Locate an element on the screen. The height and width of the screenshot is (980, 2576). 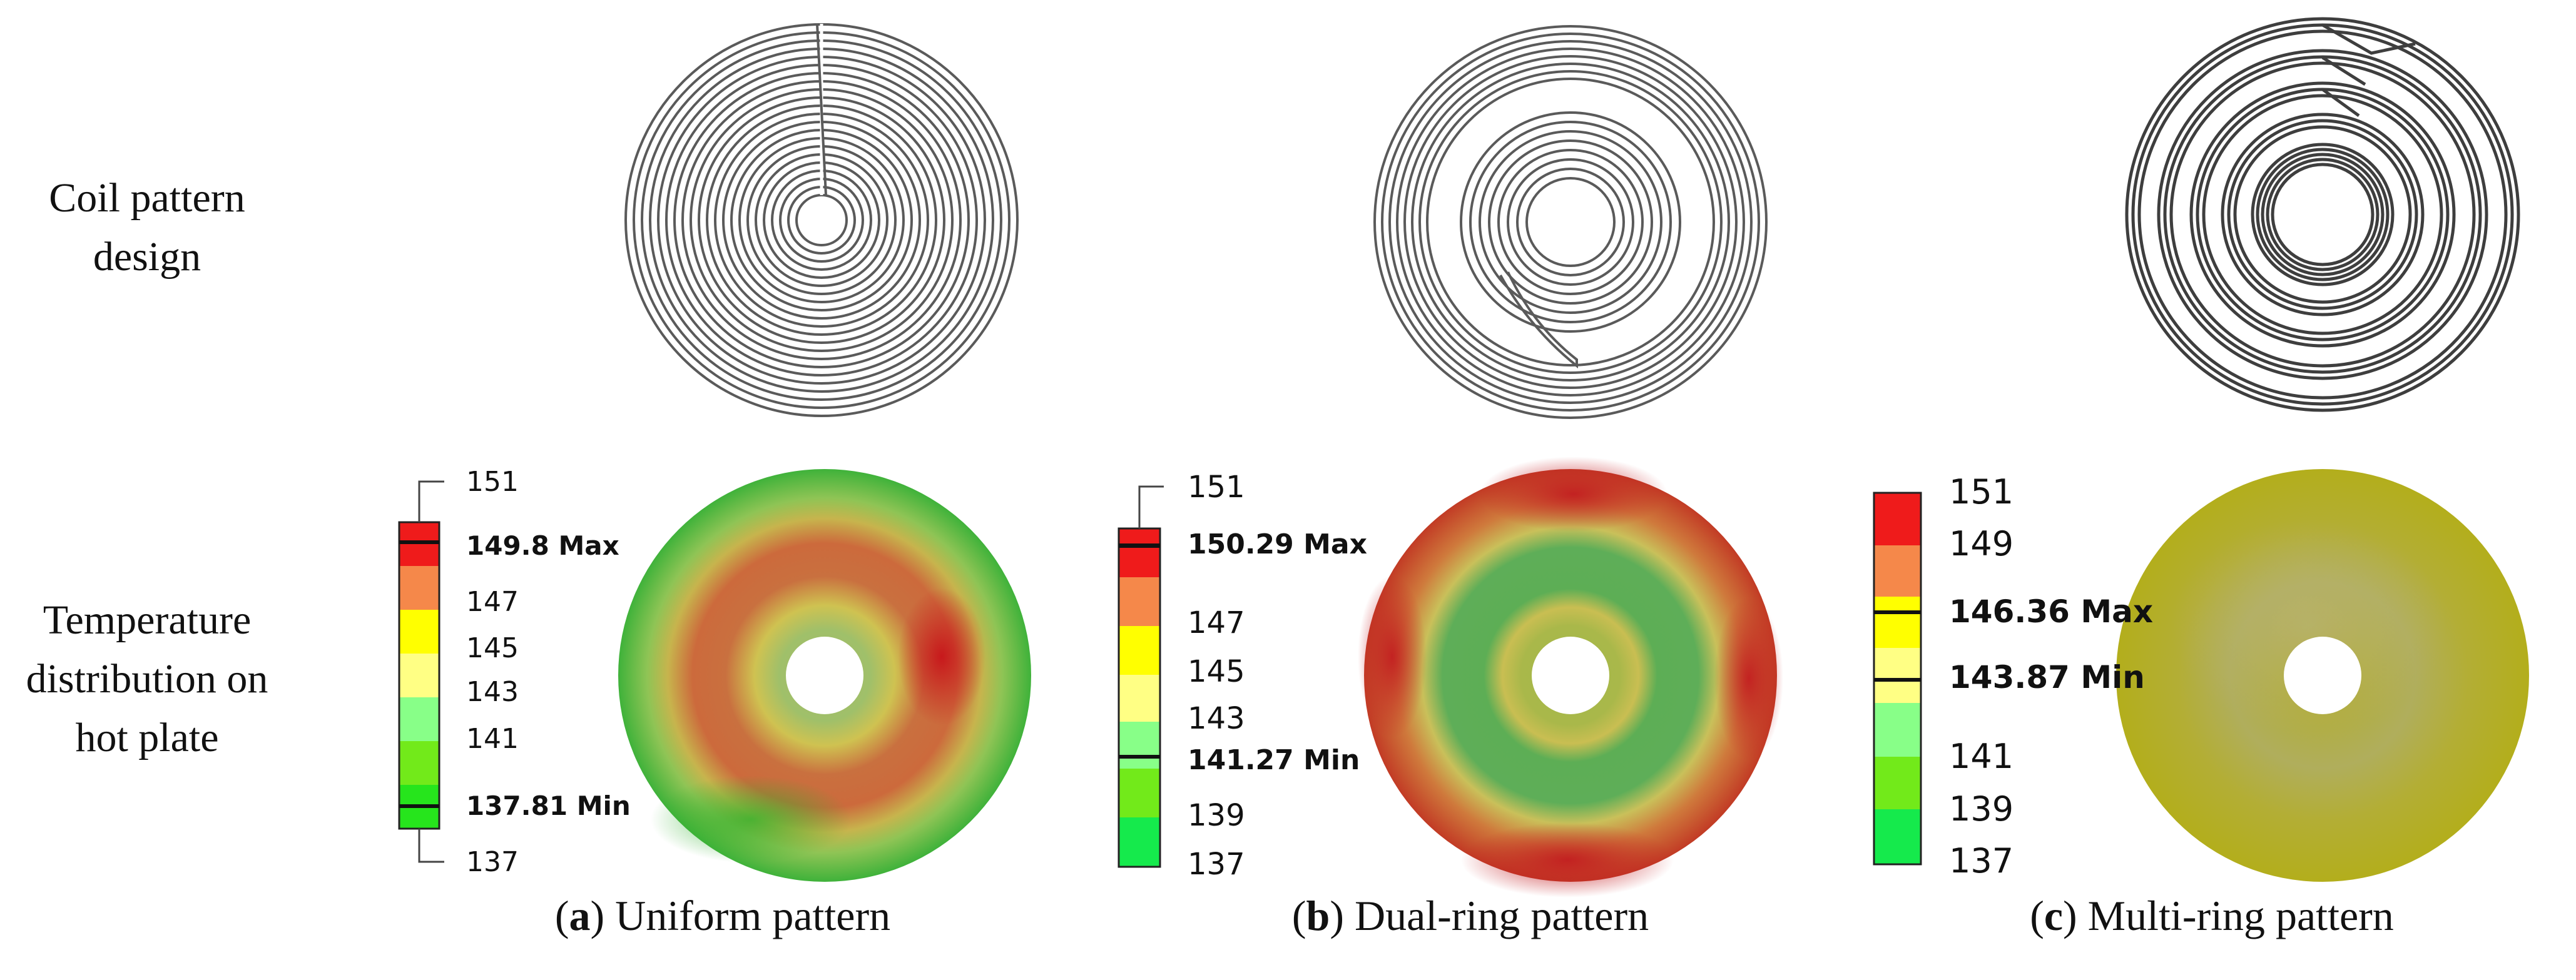
row-label-line: Temperature is located at coordinates (148, 620).